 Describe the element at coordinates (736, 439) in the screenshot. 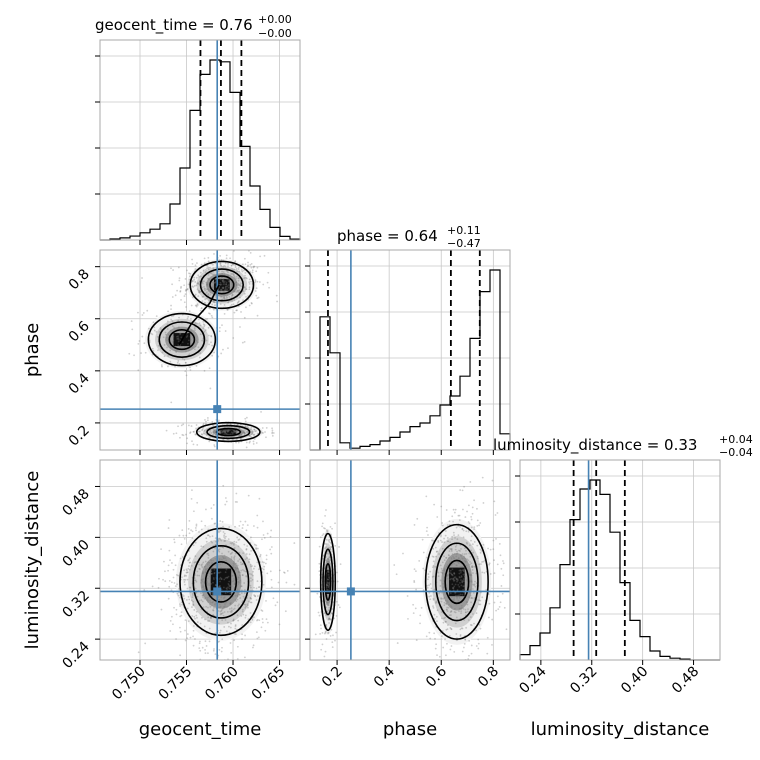

I see `title-luminosity-distance-plus: +0.04` at that location.